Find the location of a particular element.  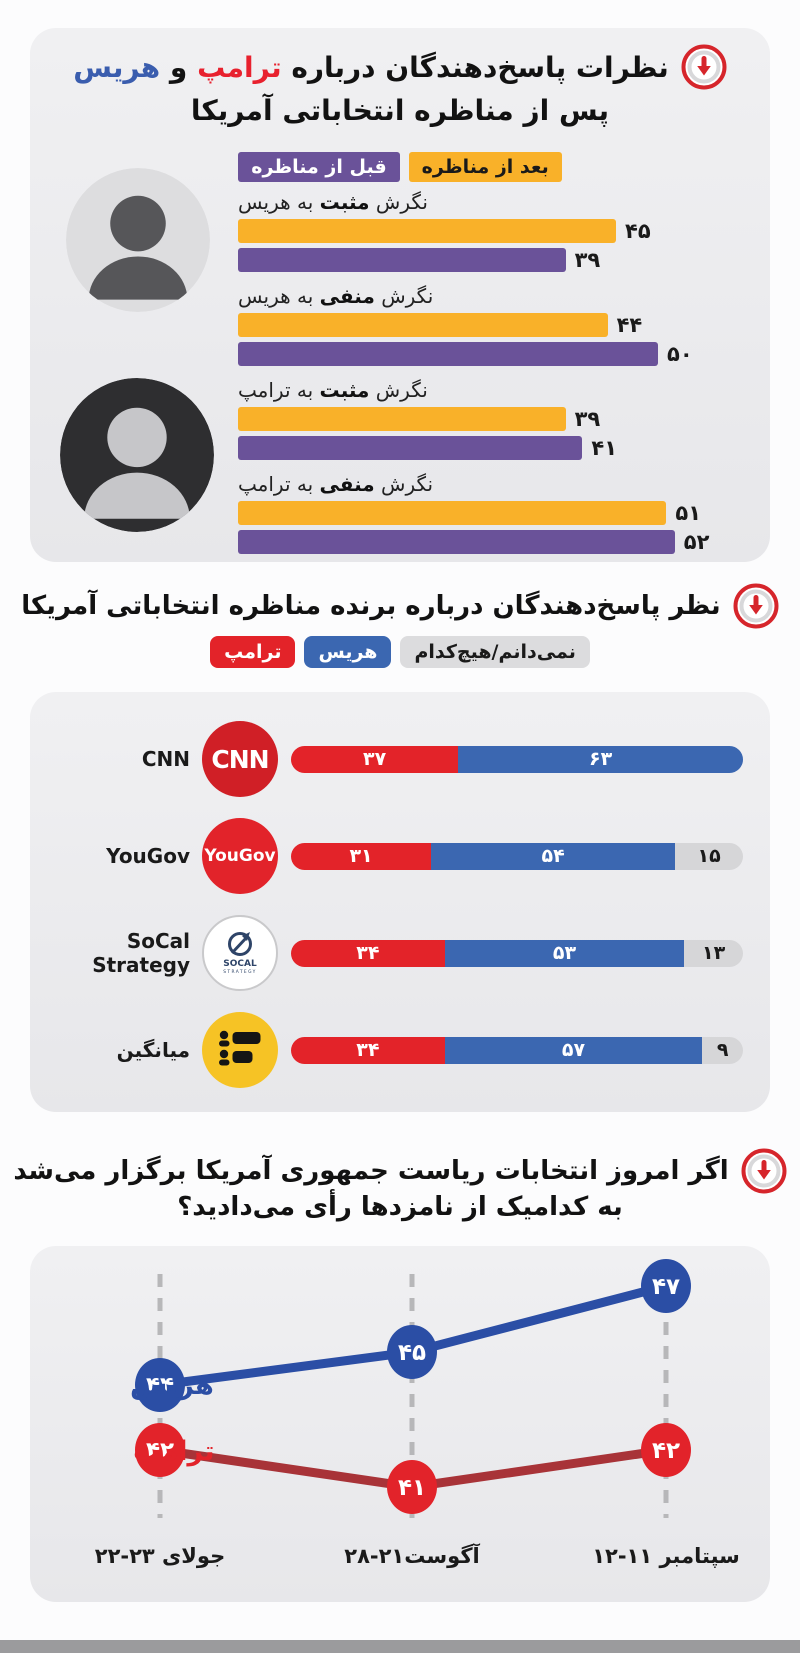

legend-before-after: بعد از مناظره قبل از مناظره is located at coordinates (400, 167).